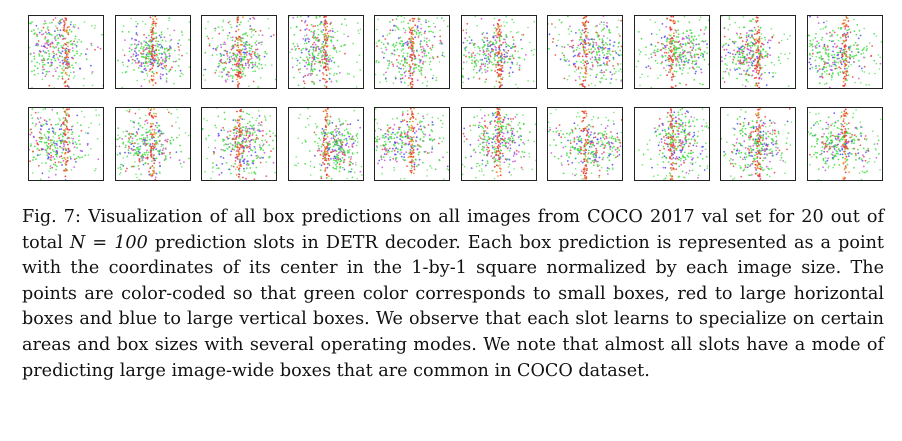  What do you see at coordinates (51, 217) in the screenshot?
I see `figure-label: Fig. 7:` at bounding box center [51, 217].